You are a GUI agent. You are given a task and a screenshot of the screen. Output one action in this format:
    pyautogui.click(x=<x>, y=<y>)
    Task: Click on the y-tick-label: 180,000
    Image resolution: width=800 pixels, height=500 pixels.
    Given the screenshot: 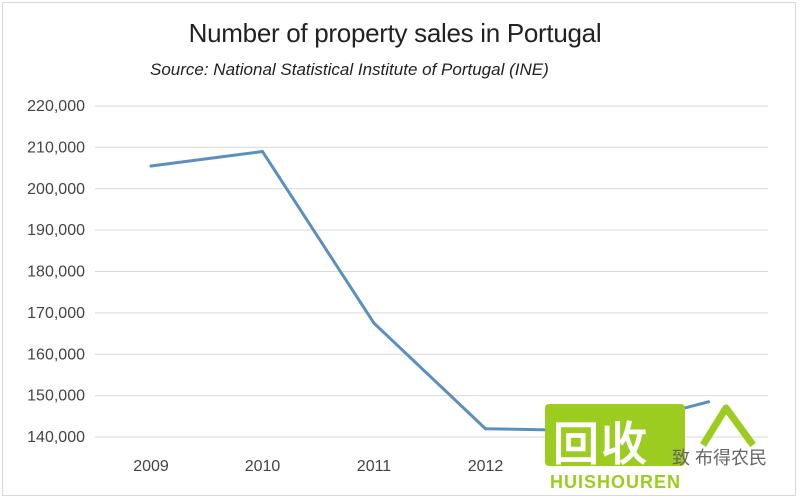 What is the action you would take?
    pyautogui.click(x=56, y=272)
    